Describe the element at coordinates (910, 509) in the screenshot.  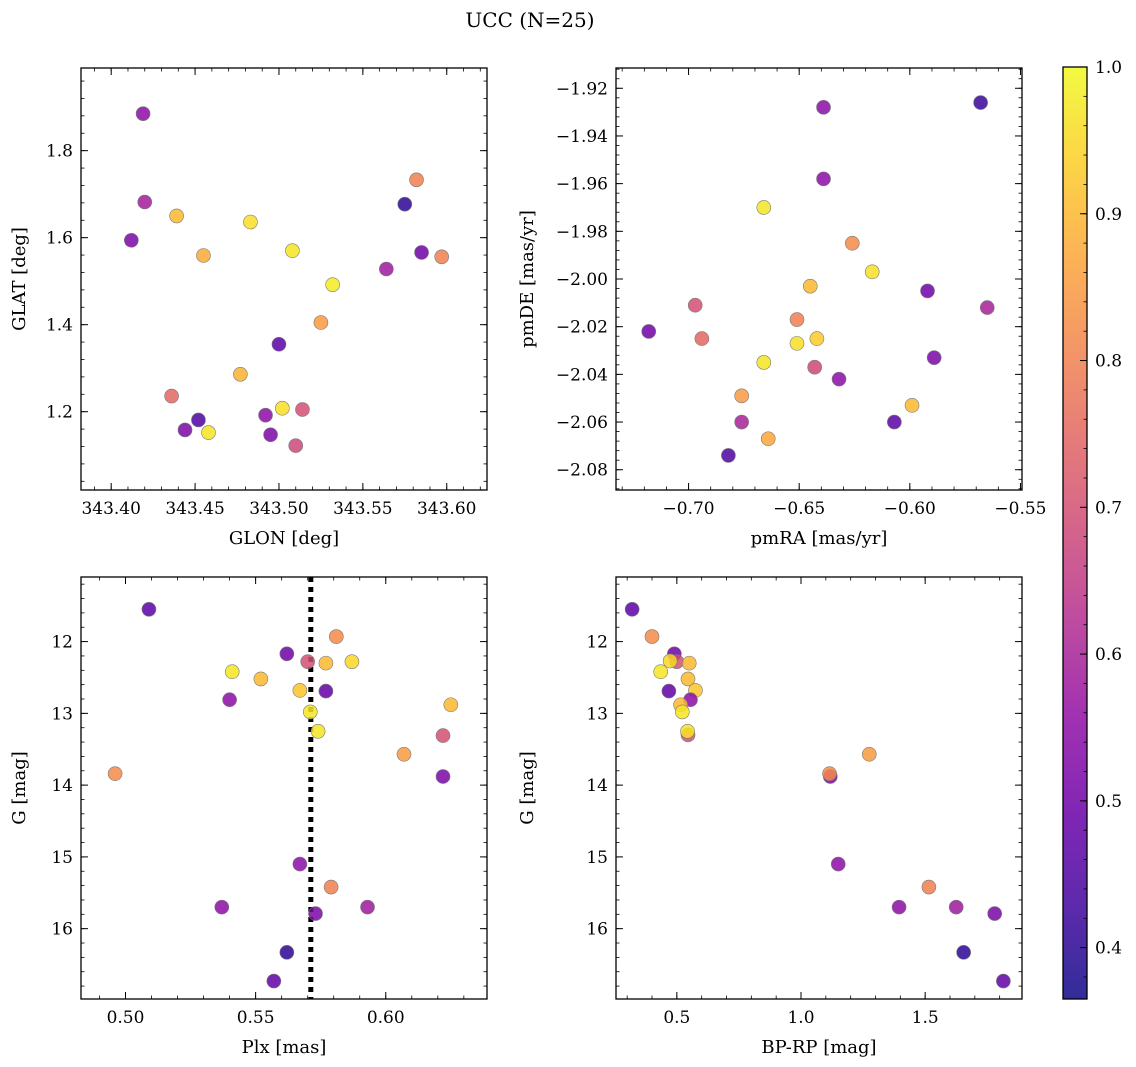
I see `x-tick-label: −0.60` at that location.